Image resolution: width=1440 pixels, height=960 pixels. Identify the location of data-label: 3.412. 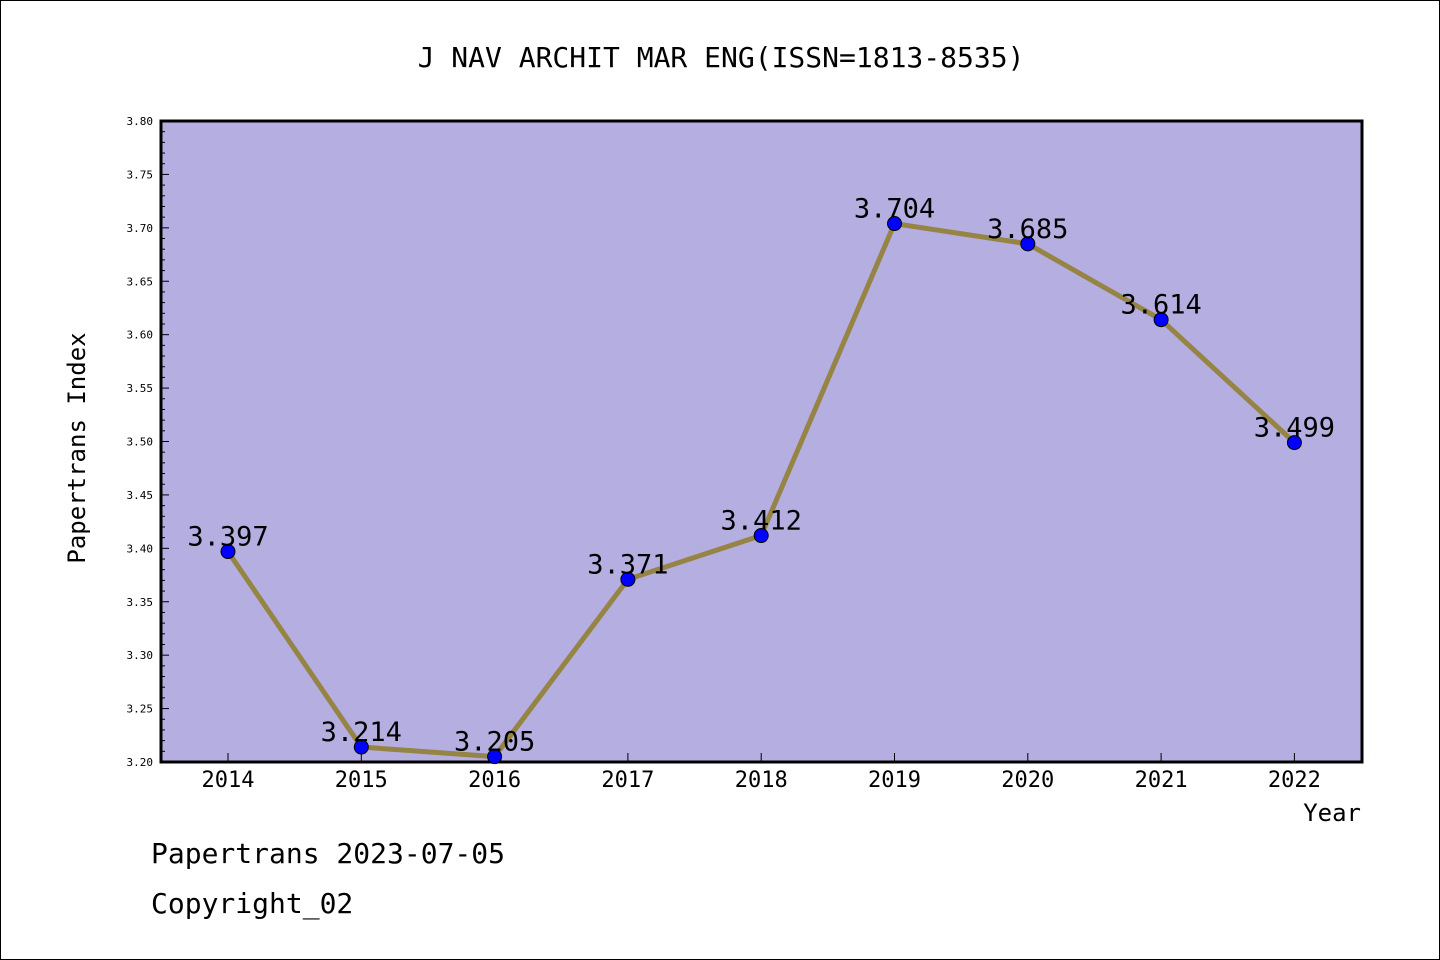
(761, 521).